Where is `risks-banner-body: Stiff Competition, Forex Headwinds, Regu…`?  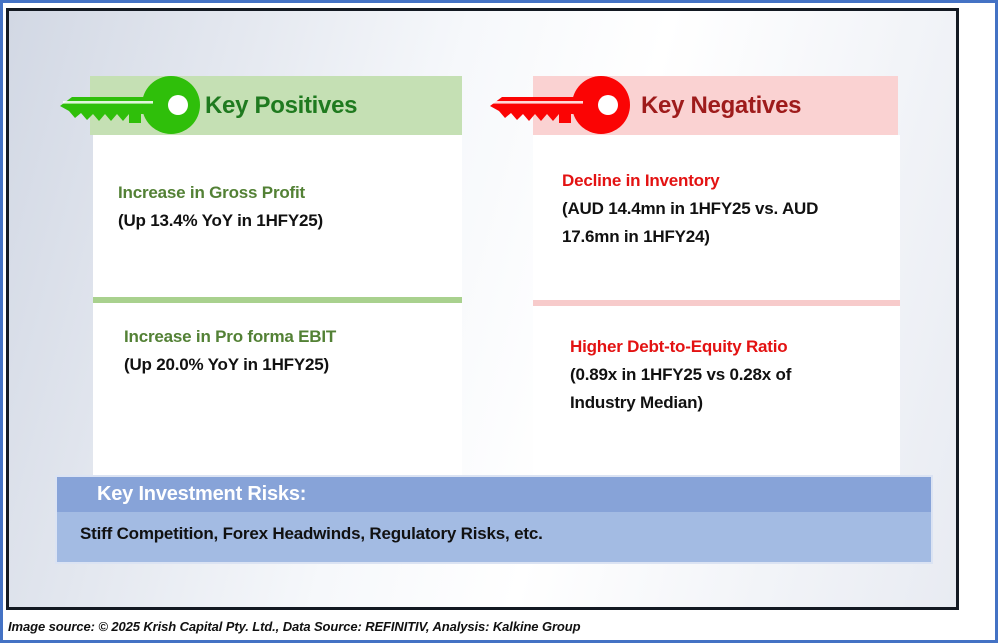 risks-banner-body: Stiff Competition, Forex Headwinds, Regu… is located at coordinates (494, 537).